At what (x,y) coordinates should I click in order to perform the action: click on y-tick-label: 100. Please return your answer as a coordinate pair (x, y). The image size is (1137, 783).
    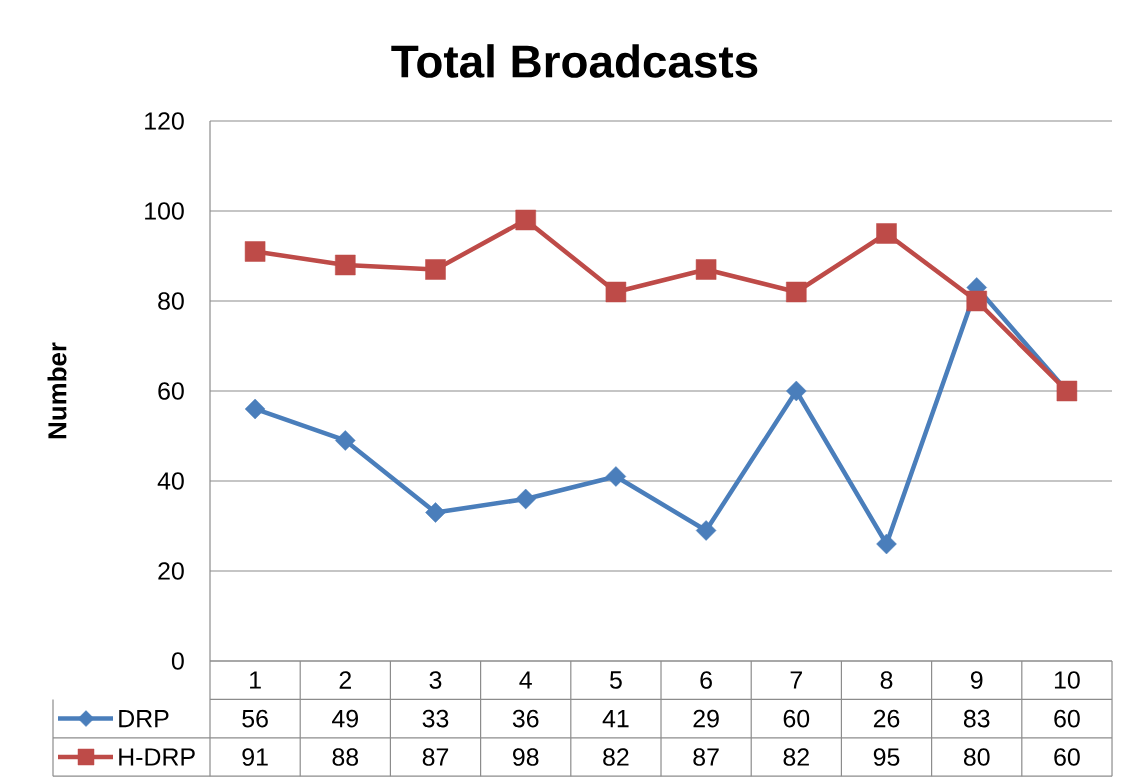
    Looking at the image, I should click on (164, 211).